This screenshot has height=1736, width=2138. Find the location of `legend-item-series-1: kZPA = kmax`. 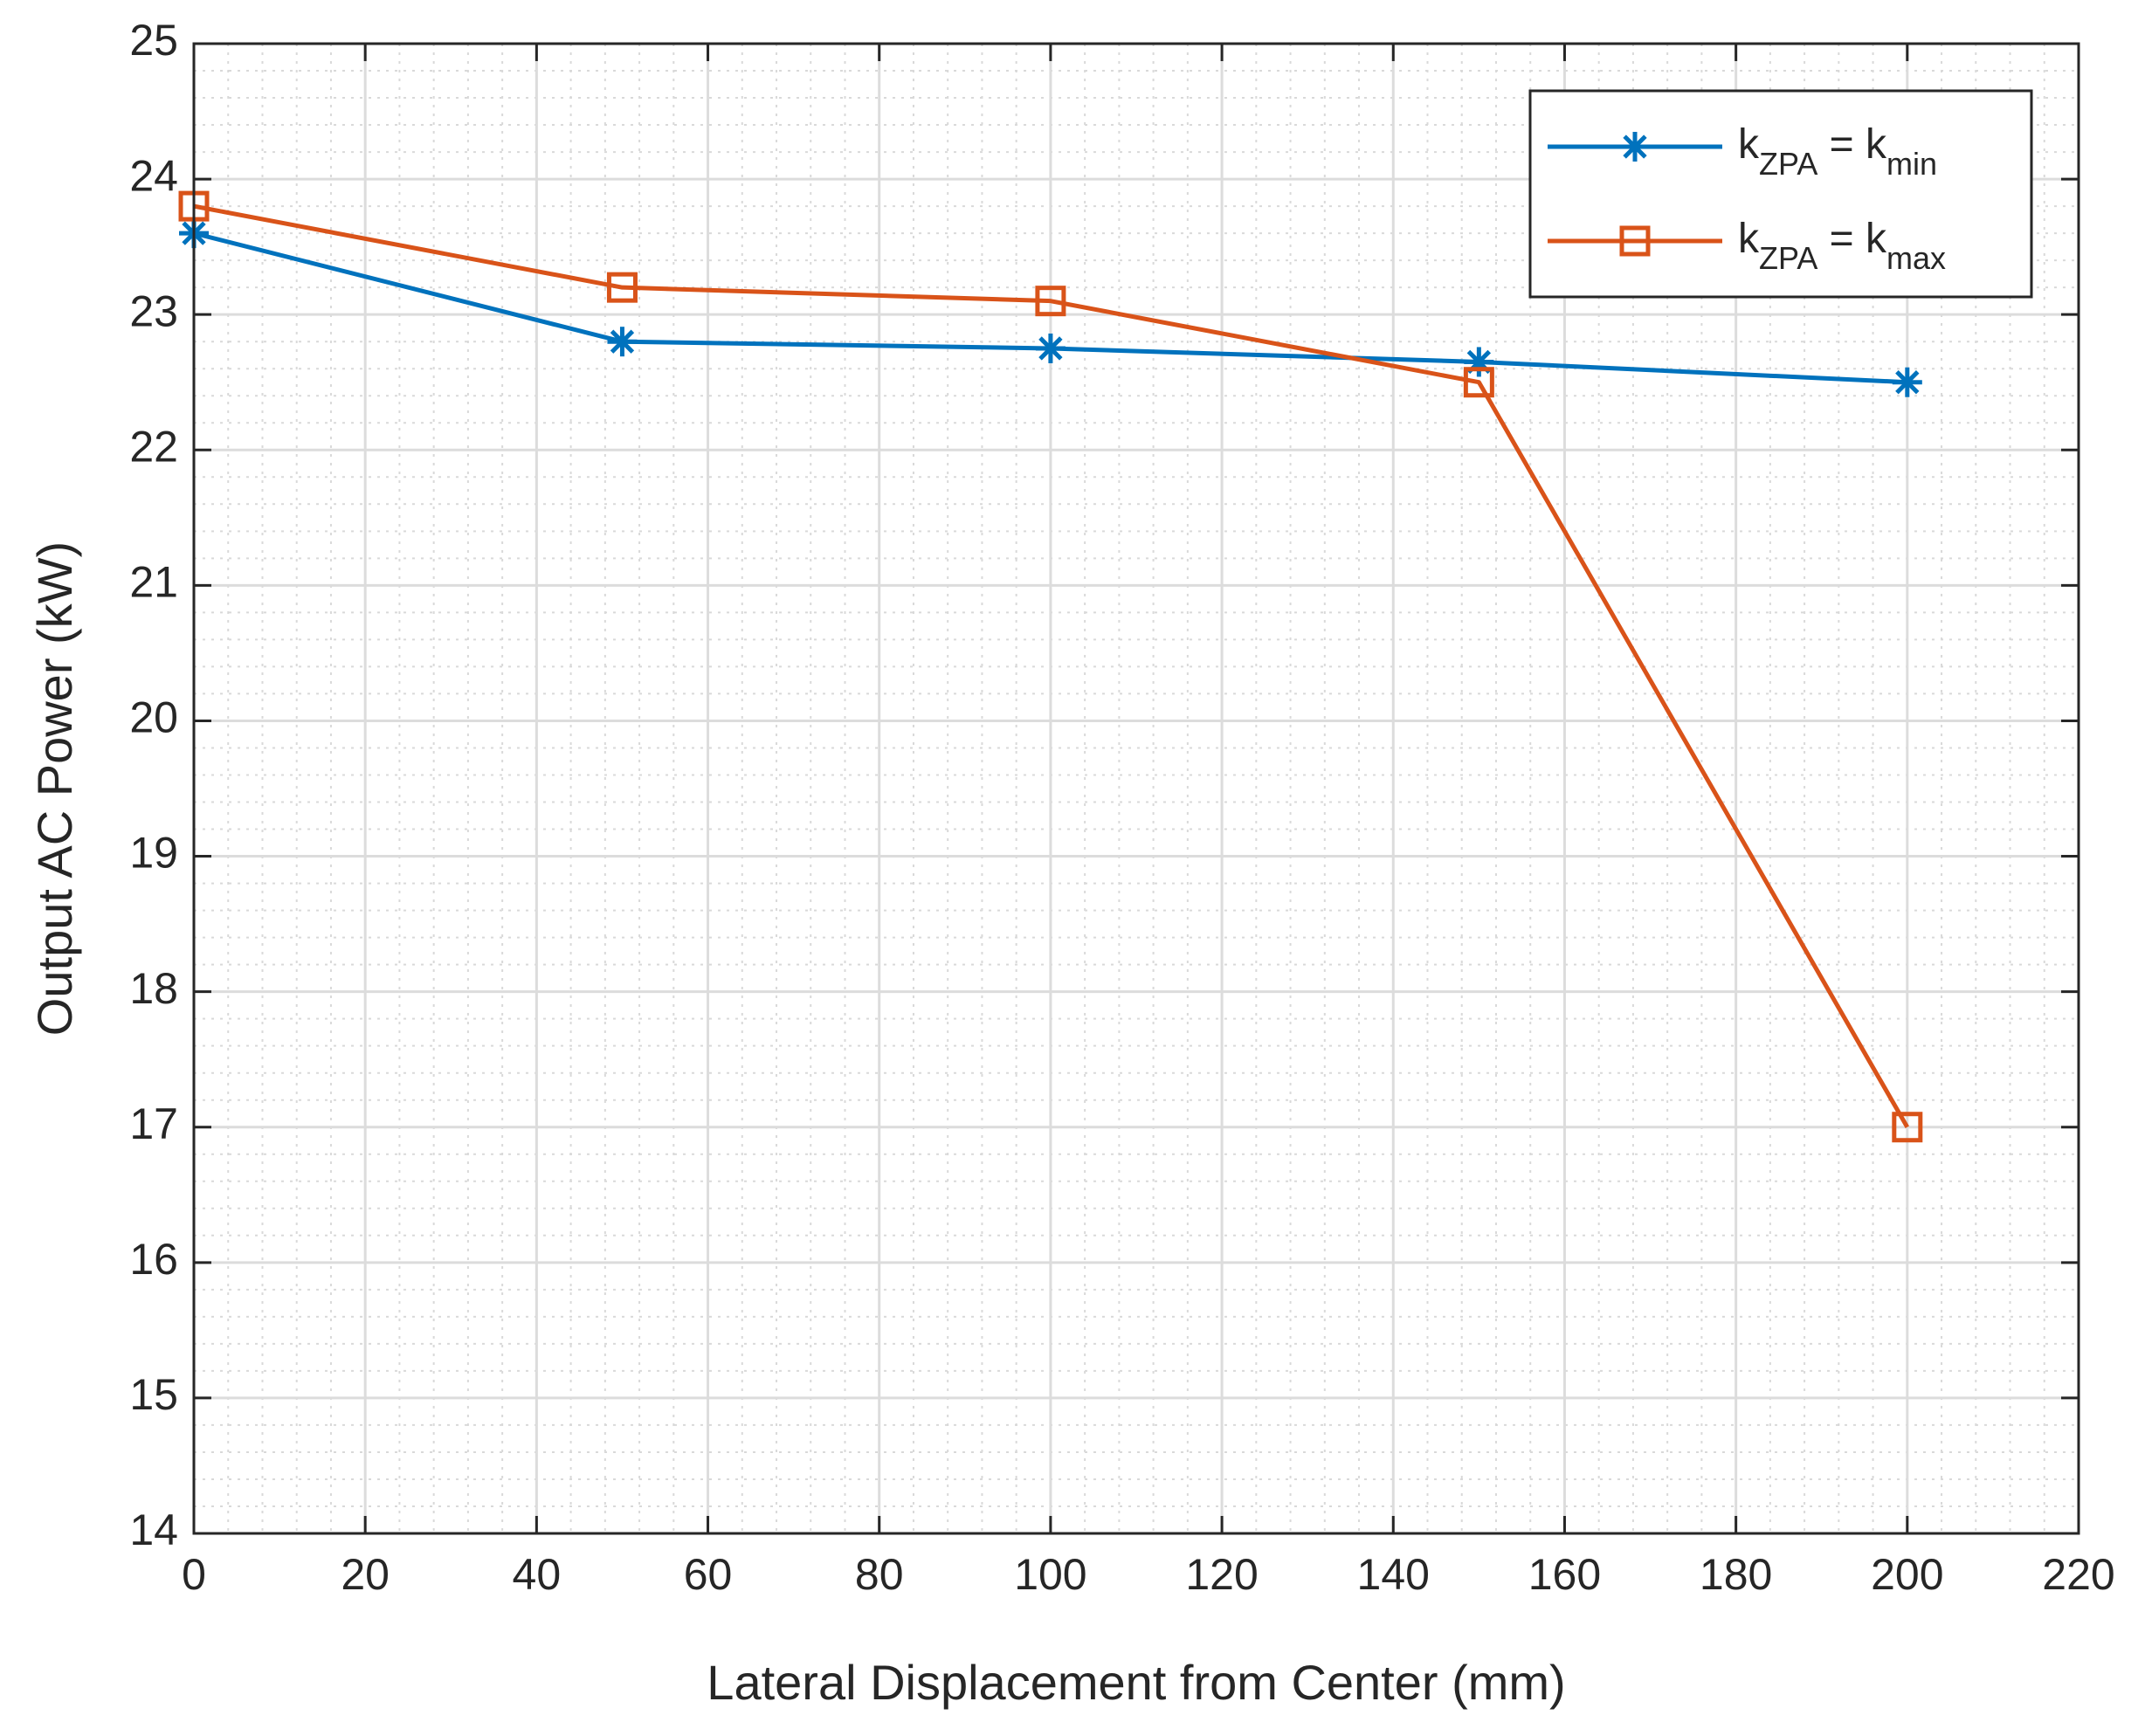

legend-item-series-1: kZPA = kmax is located at coordinates (1747, 246).